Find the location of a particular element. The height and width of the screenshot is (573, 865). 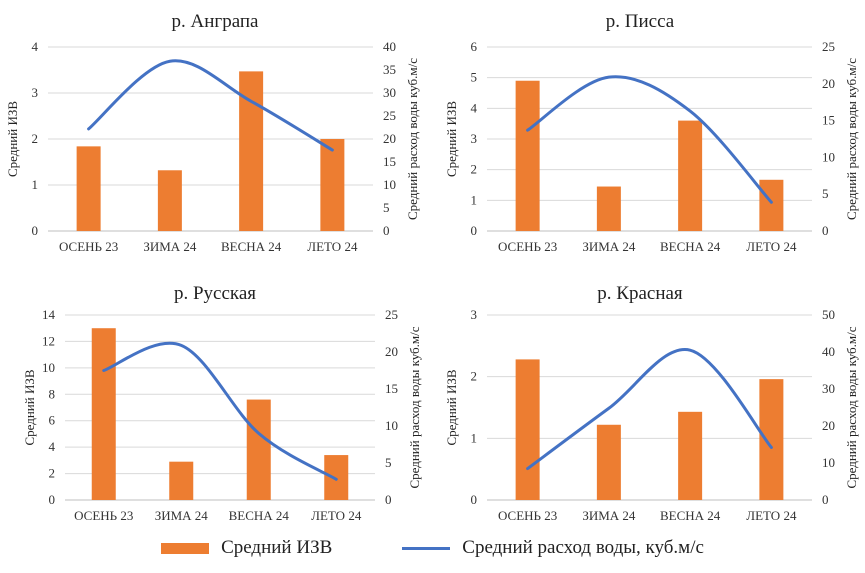

chart-3-y-tick-label: 12 is located at coordinates (48, 340).